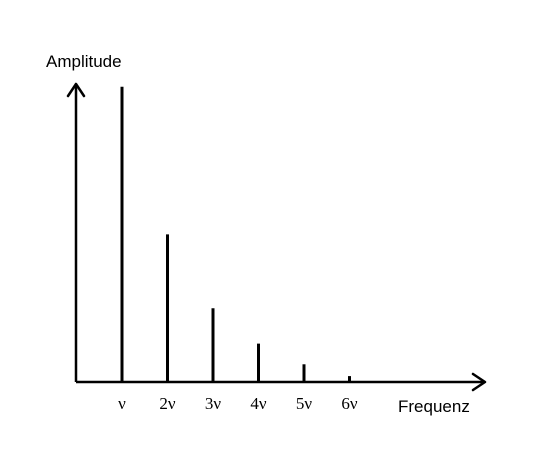 The width and height of the screenshot is (540, 454). I want to click on x-axis-arrowhead, so click(479, 382).